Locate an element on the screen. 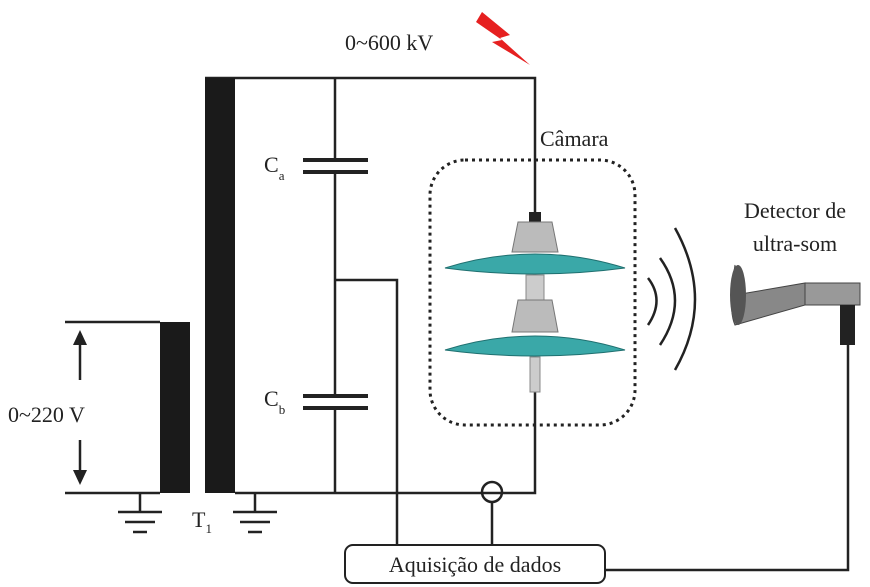  chamber-label: Câmara is located at coordinates (574, 138).